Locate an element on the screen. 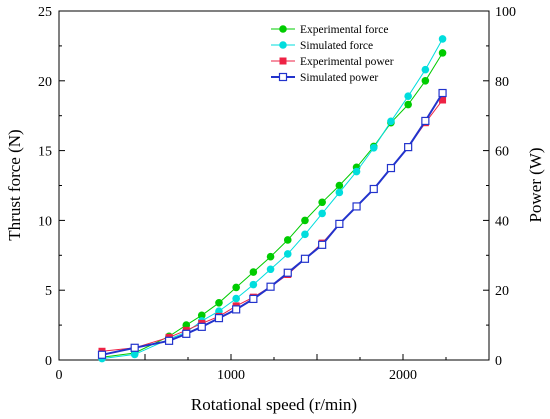 This screenshot has height=419, width=550. legend-label-experimental-force: Experimental force is located at coordinates (344, 30).